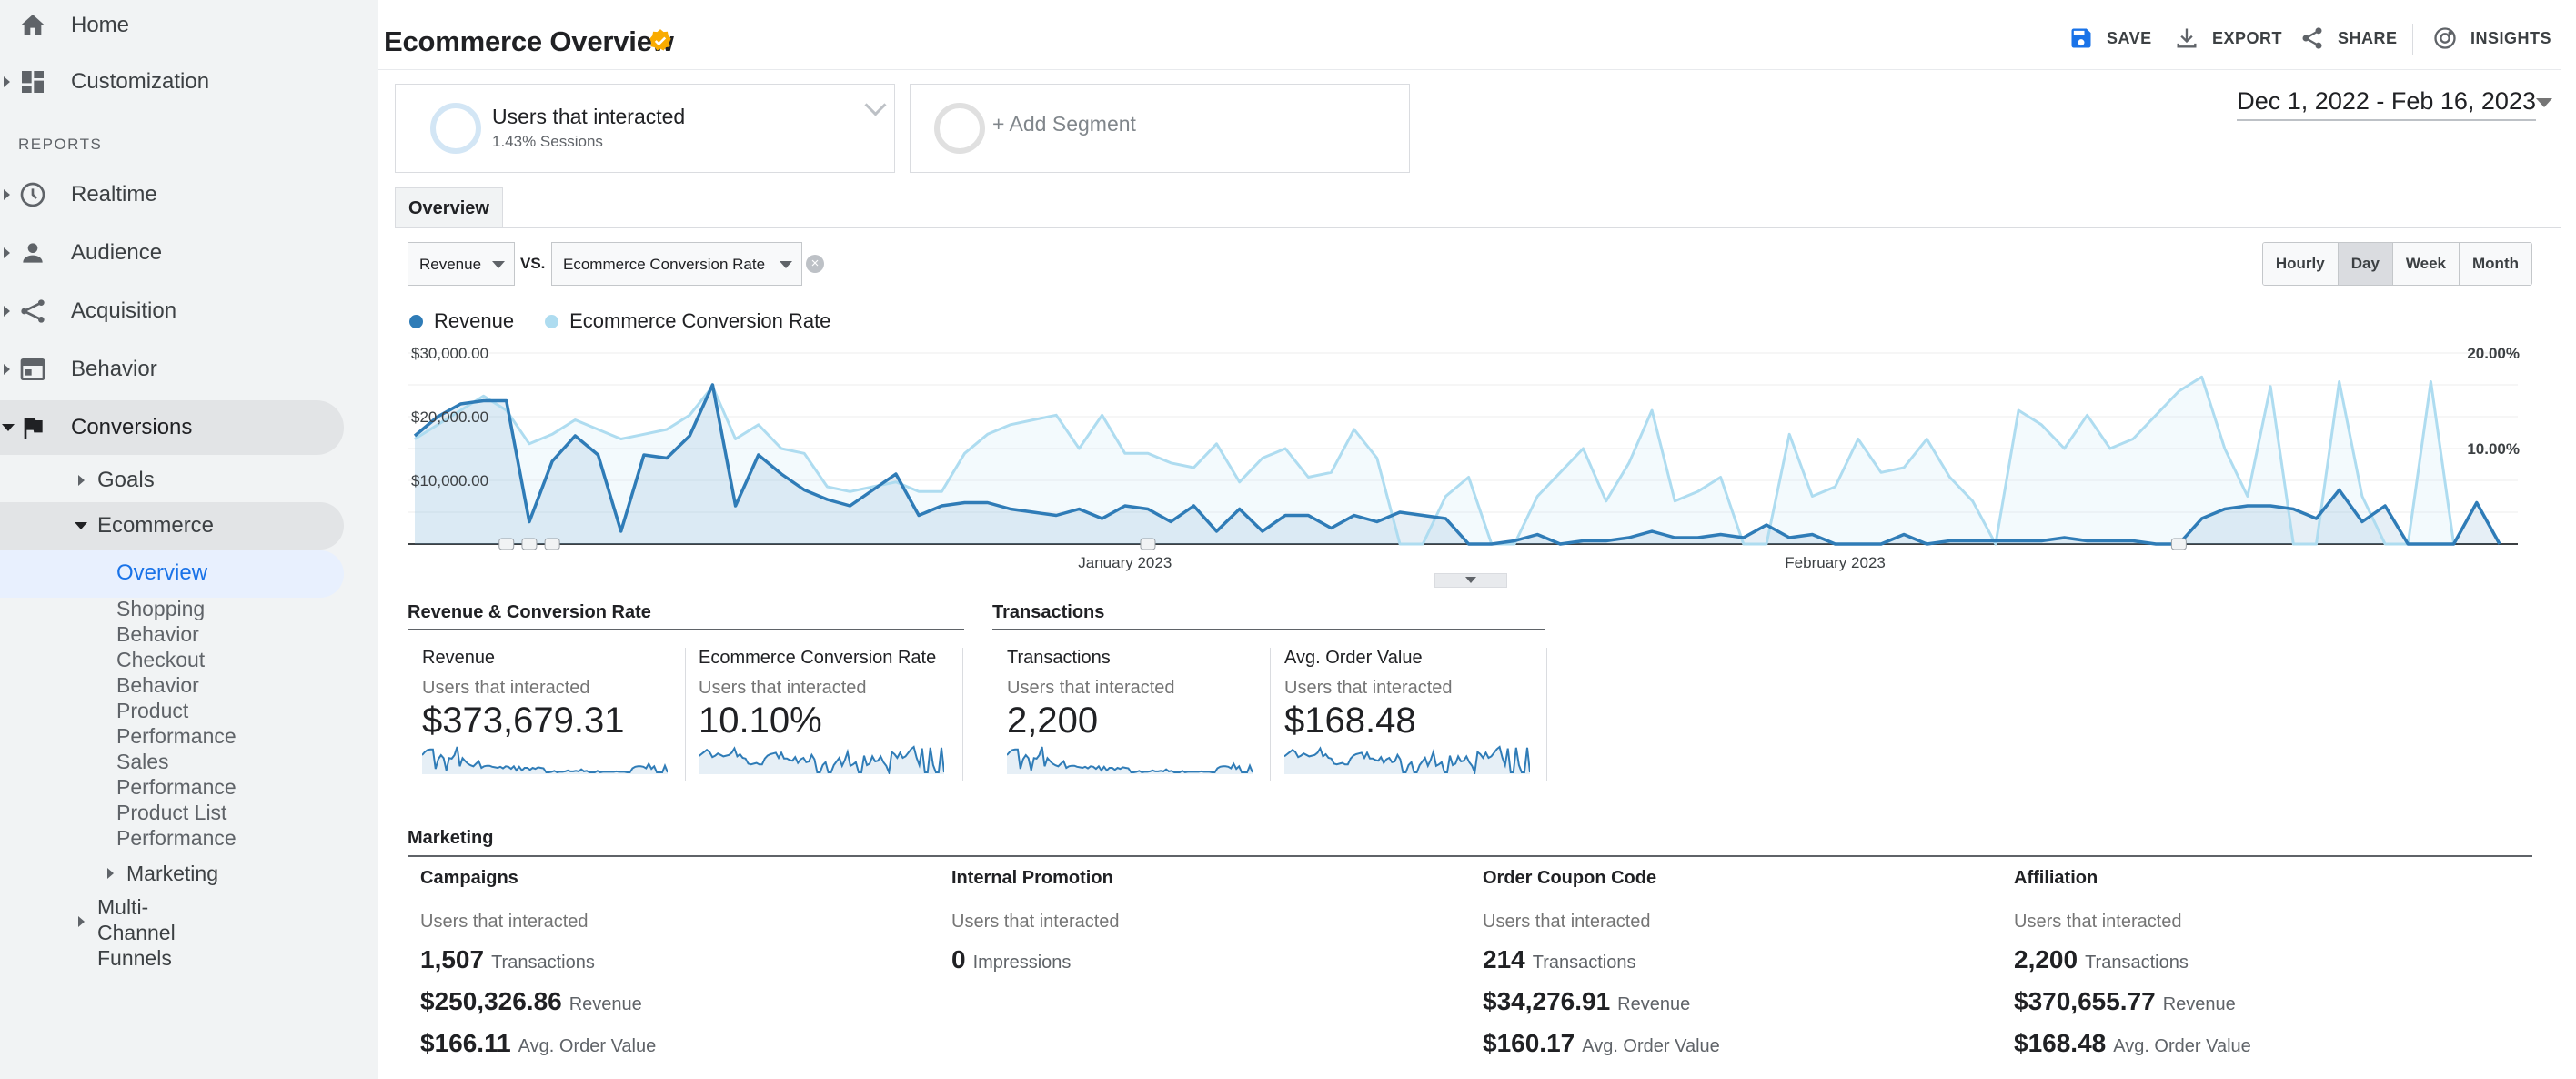  What do you see at coordinates (176, 774) in the screenshot?
I see `nav-sales-performance: Sales Performance` at bounding box center [176, 774].